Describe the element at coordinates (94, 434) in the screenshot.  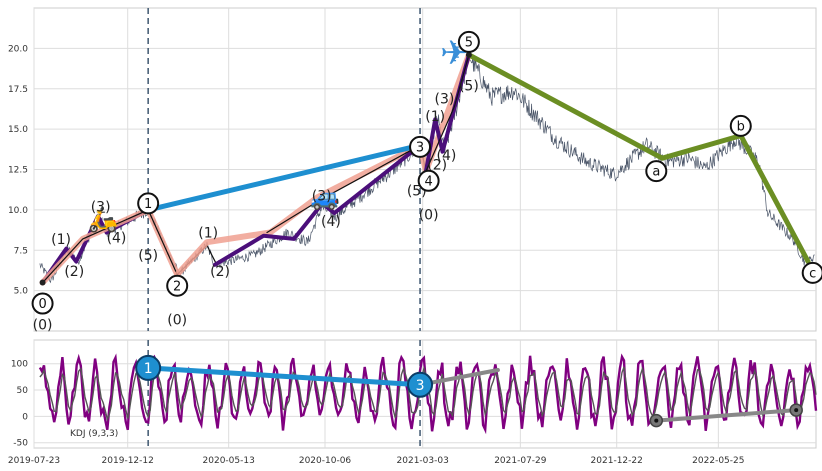
I see `kdj-annotation: KDJ (9,3,3)` at that location.